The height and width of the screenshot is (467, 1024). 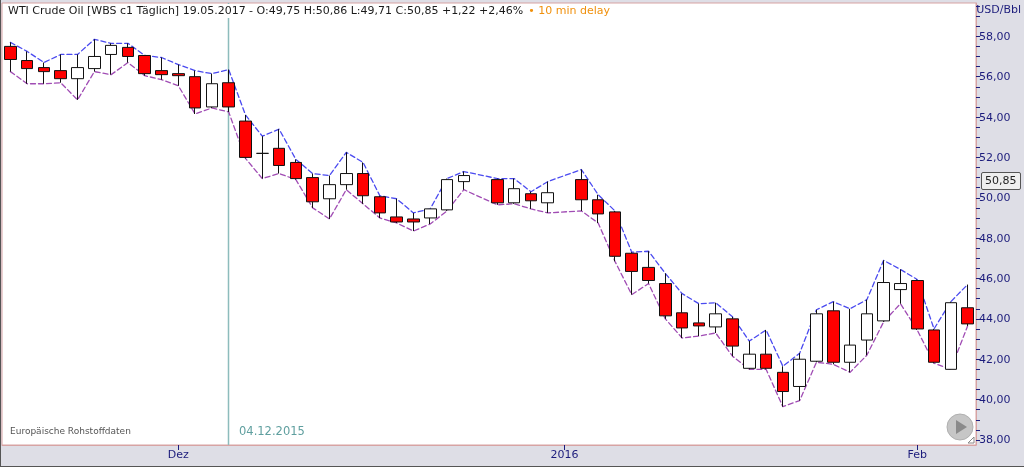 What do you see at coordinates (995, 198) in the screenshot?
I see `y-tick-label: 50,00` at bounding box center [995, 198].